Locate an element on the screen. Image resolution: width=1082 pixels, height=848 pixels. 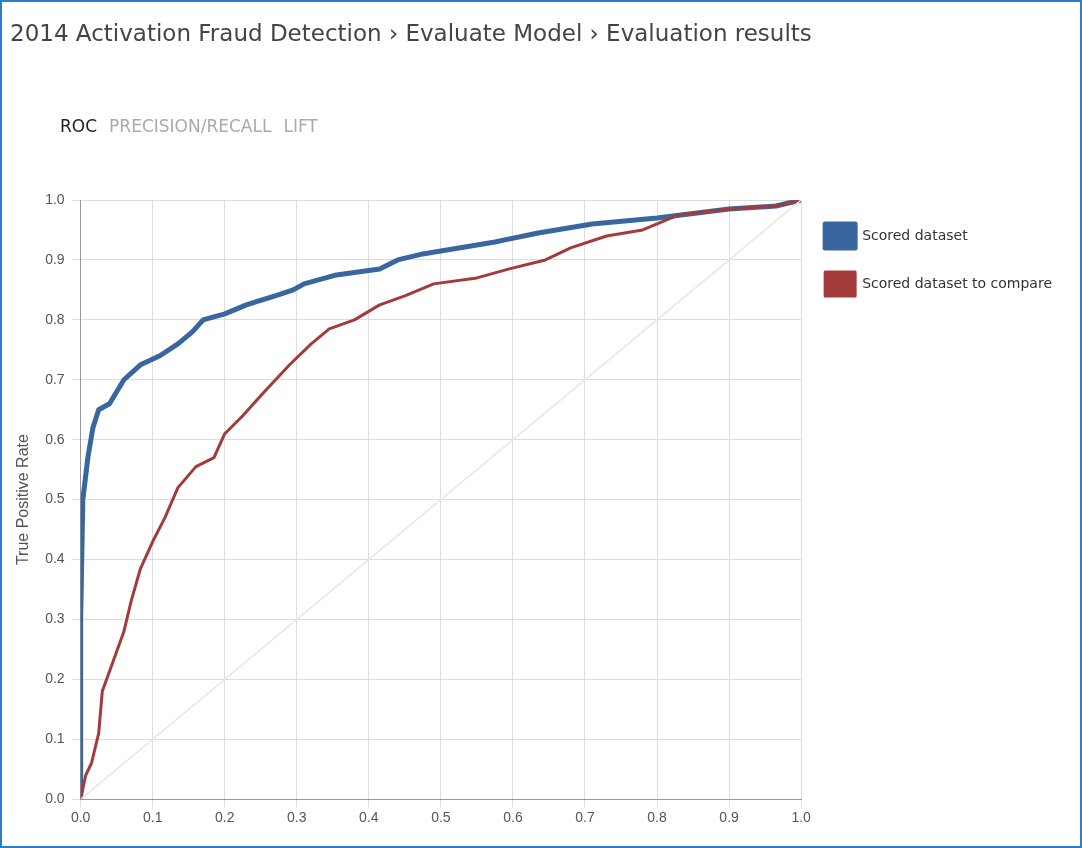
y-tick-label: 1.0 is located at coordinates (55, 198).